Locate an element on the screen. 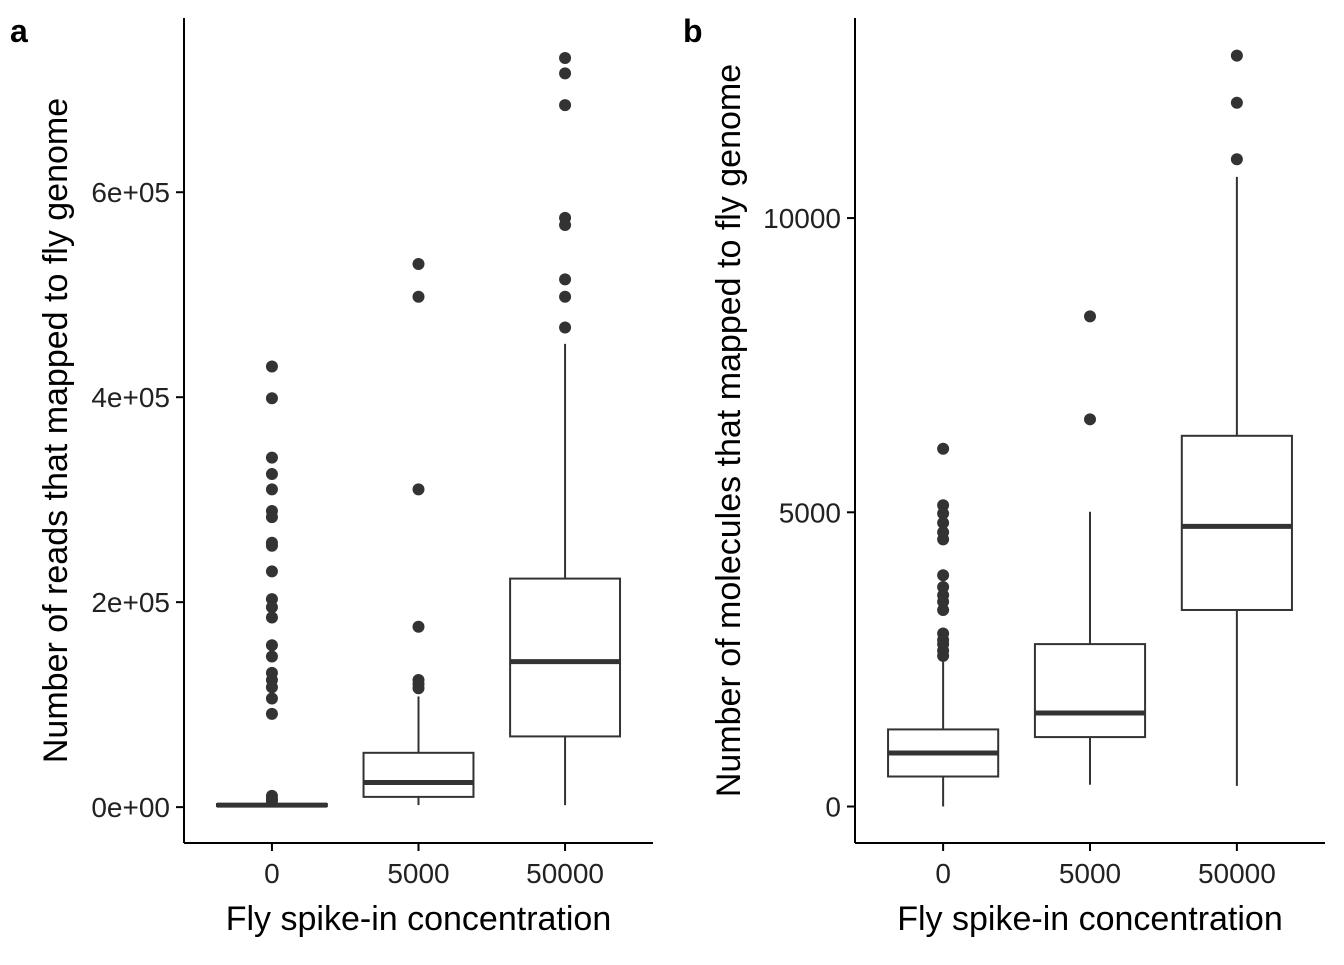  panel-b-x-tick-label: 5000 is located at coordinates (1090, 873).